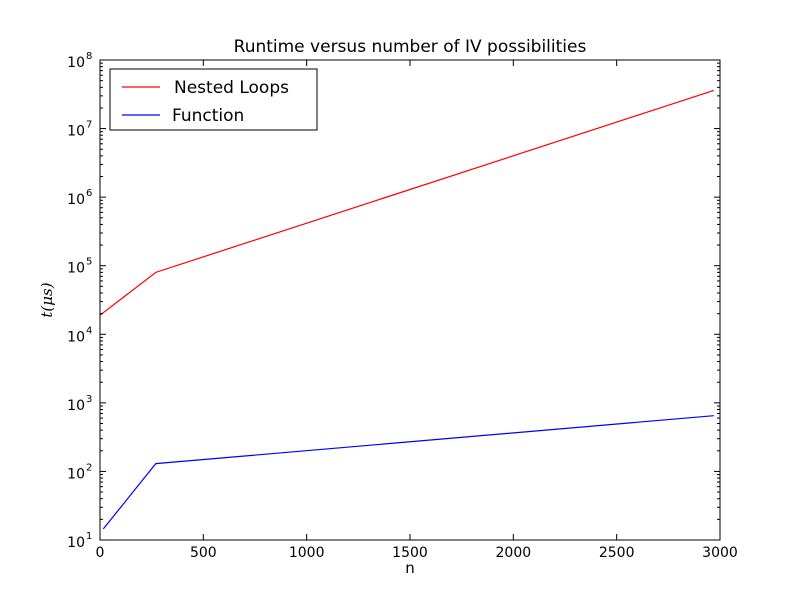 The image size is (800, 600). What do you see at coordinates (100, 553) in the screenshot?
I see `x-tick-label: 0` at bounding box center [100, 553].